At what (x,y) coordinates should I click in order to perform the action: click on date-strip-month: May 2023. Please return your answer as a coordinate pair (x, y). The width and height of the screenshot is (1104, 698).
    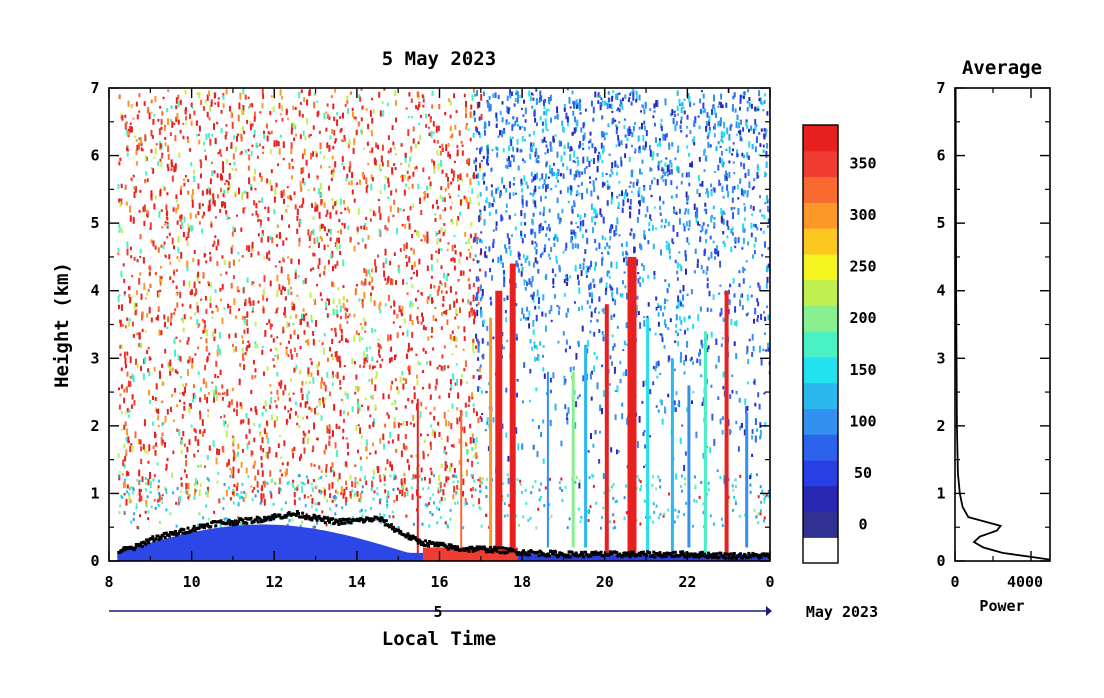
    Looking at the image, I should click on (842, 612).